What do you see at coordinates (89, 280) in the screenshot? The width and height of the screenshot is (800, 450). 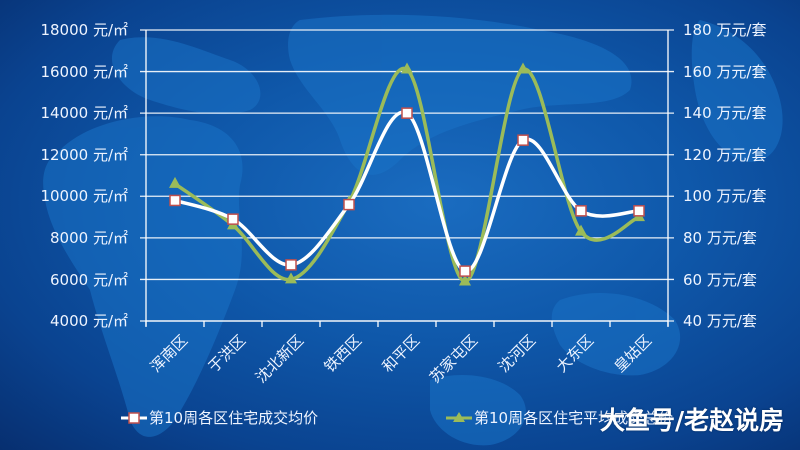 I see `left-axis-tick: 6000 元/㎡` at bounding box center [89, 280].